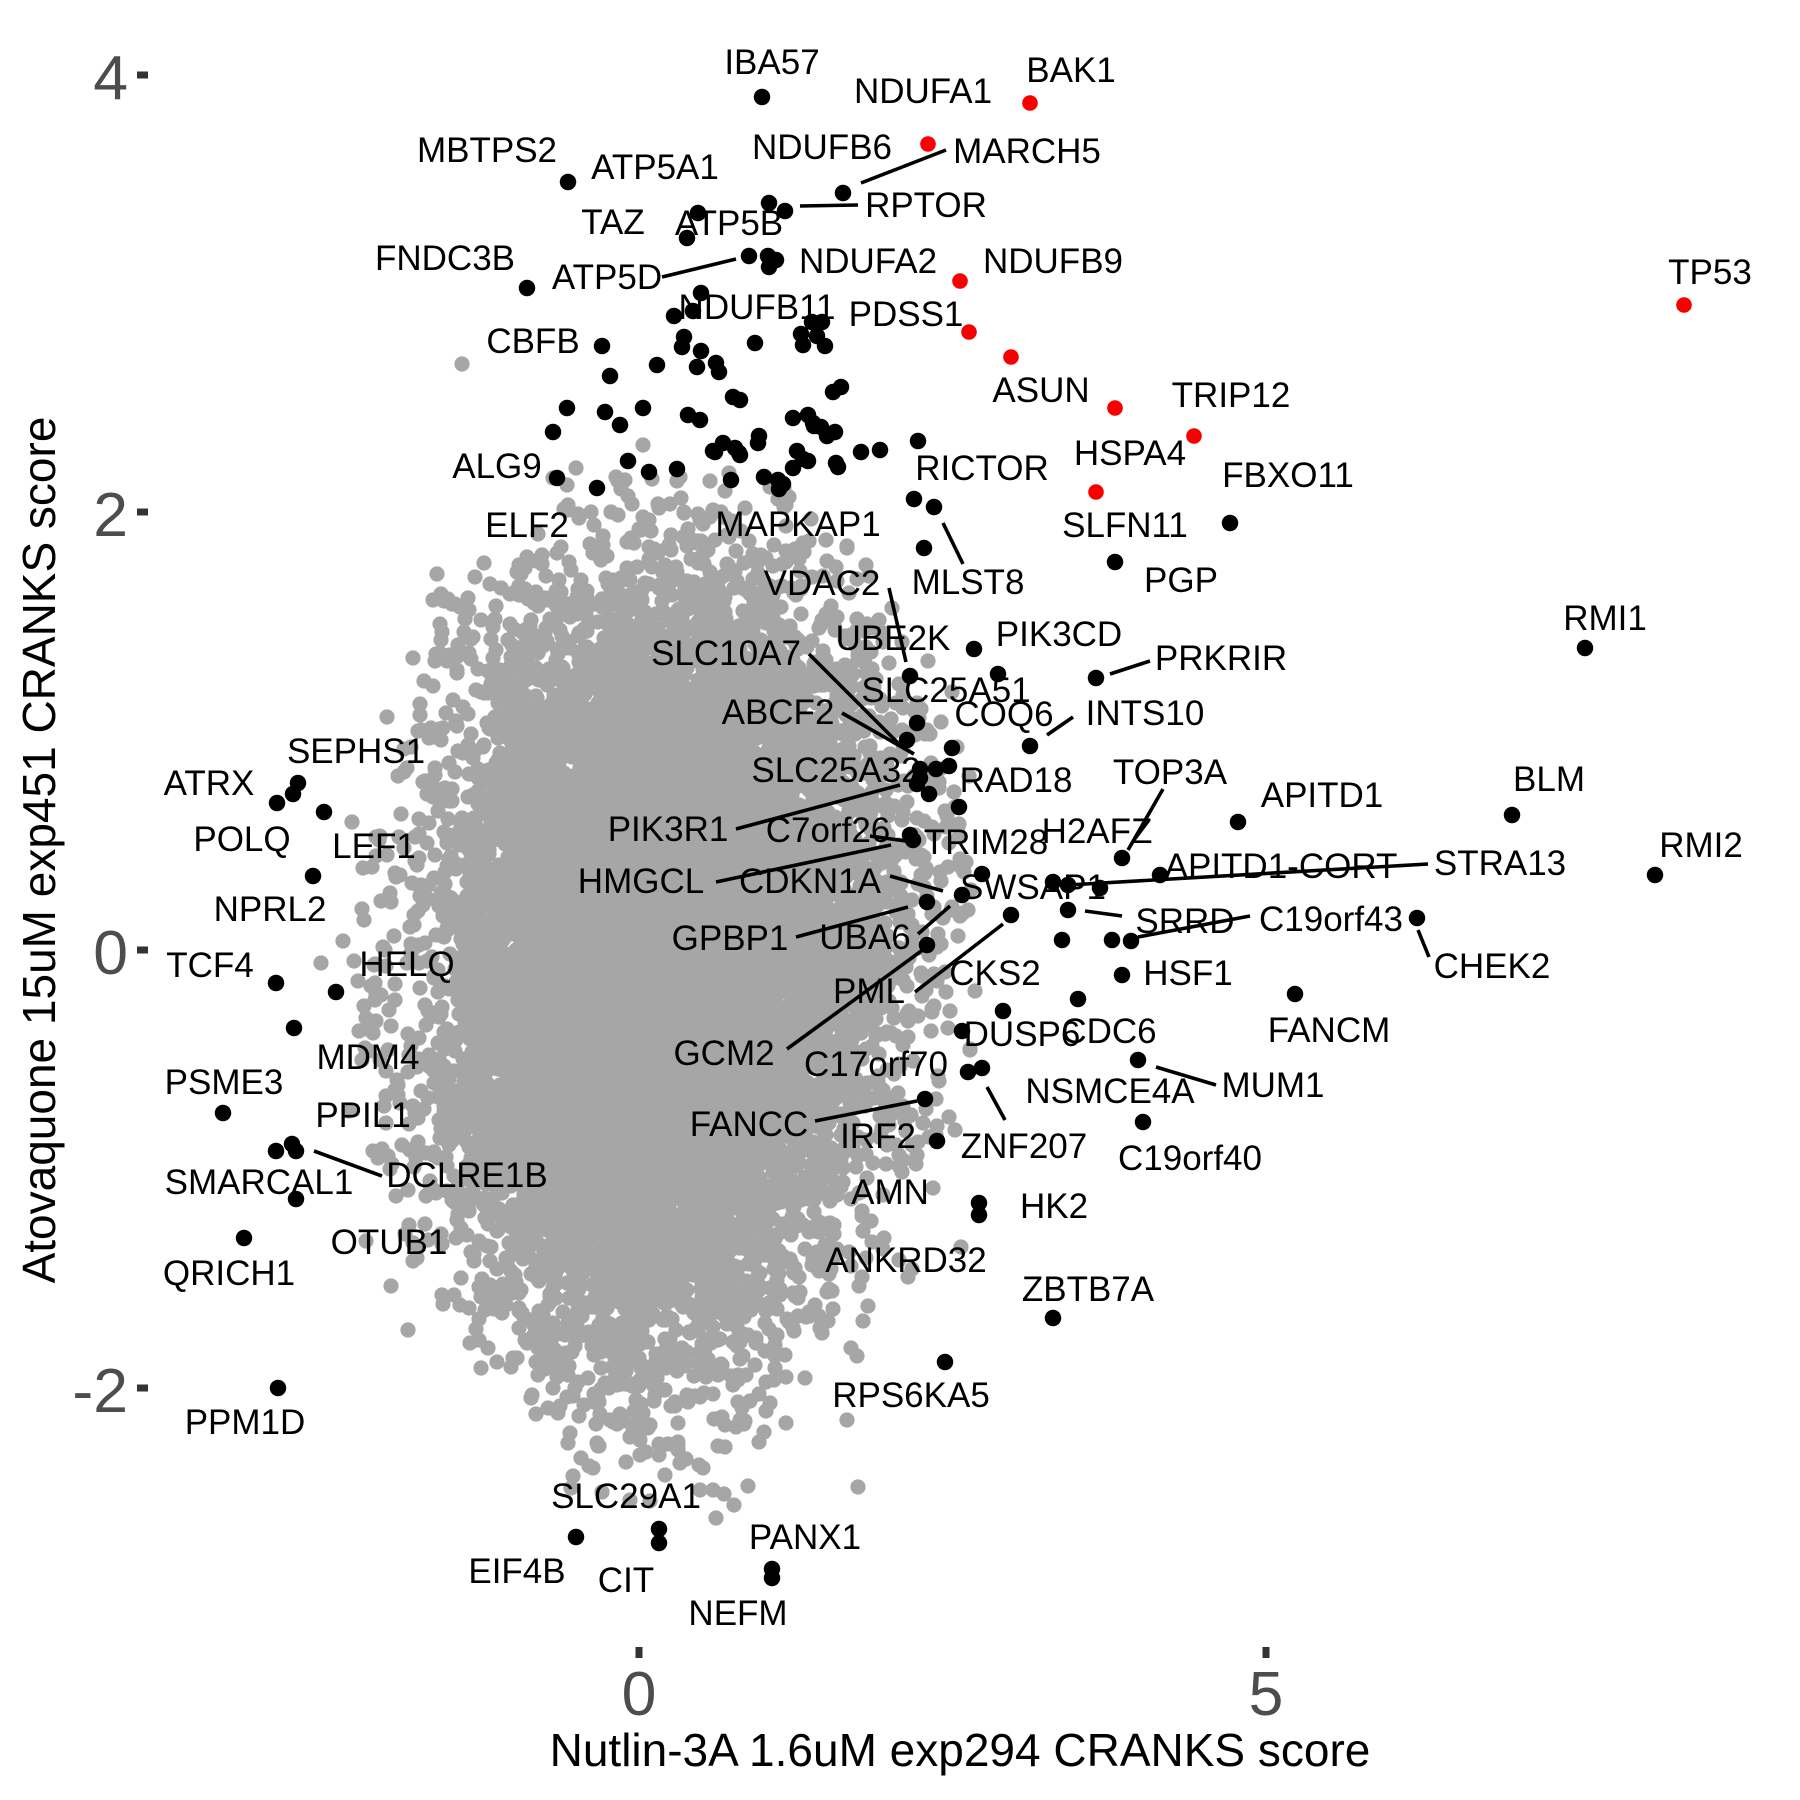 The height and width of the screenshot is (1800, 1800). I want to click on svg-text: SLC25A51, so click(945, 690).